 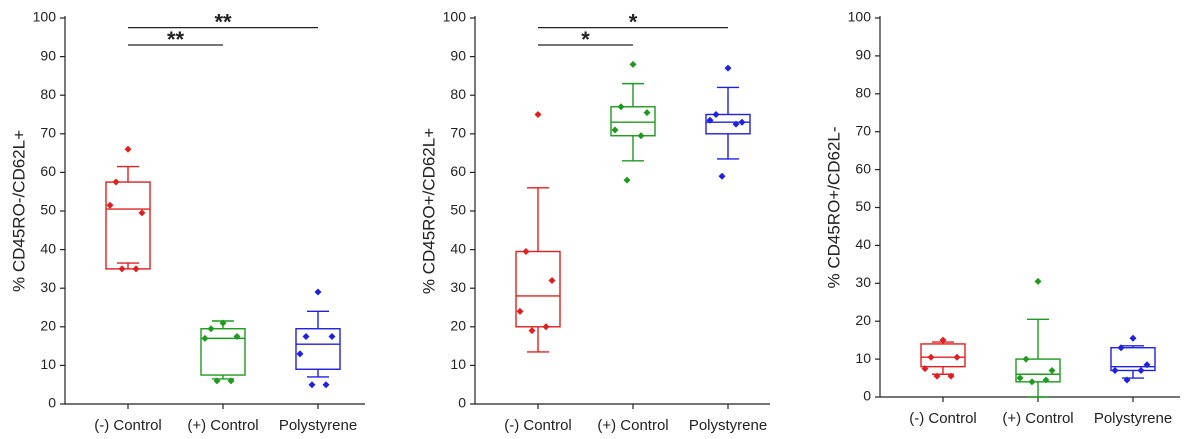 I want to click on y-axis-label: % CD45RO+/CD62L-, so click(x=833, y=207).